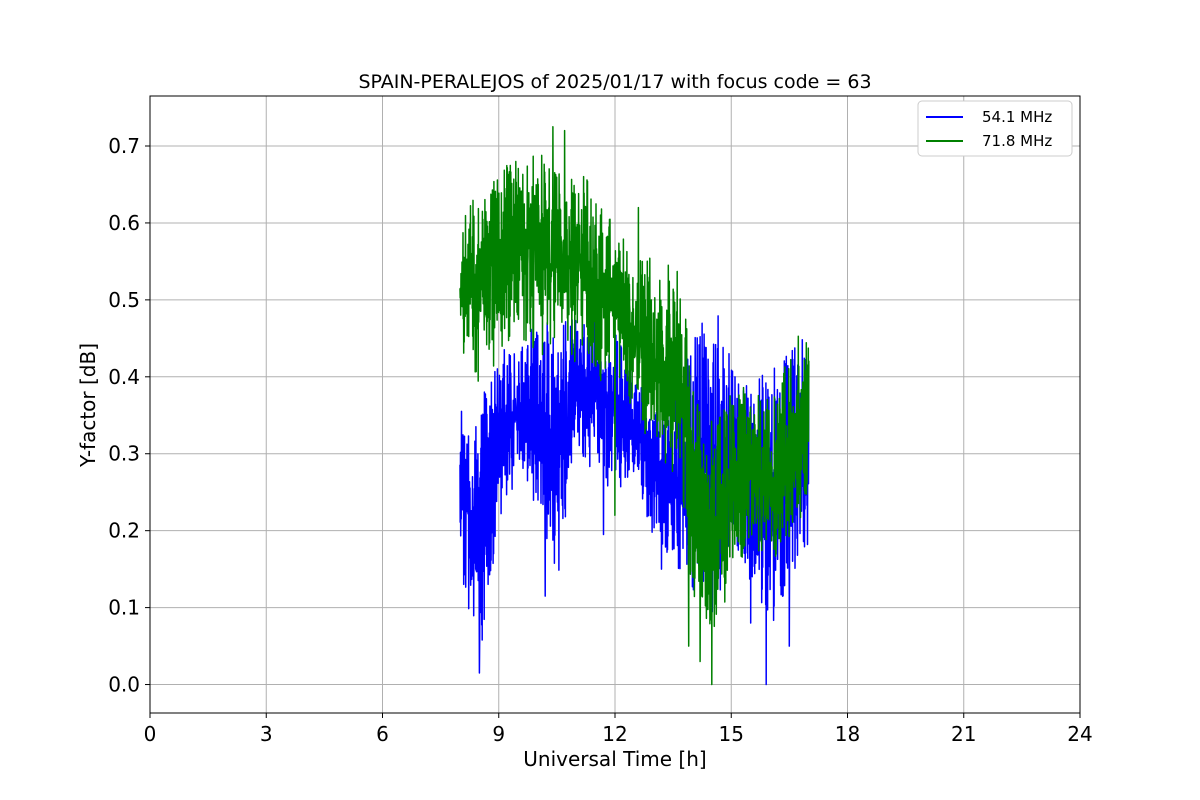 The width and height of the screenshot is (1200, 800). What do you see at coordinates (634, 499) in the screenshot?
I see `series-line-54mhz` at bounding box center [634, 499].